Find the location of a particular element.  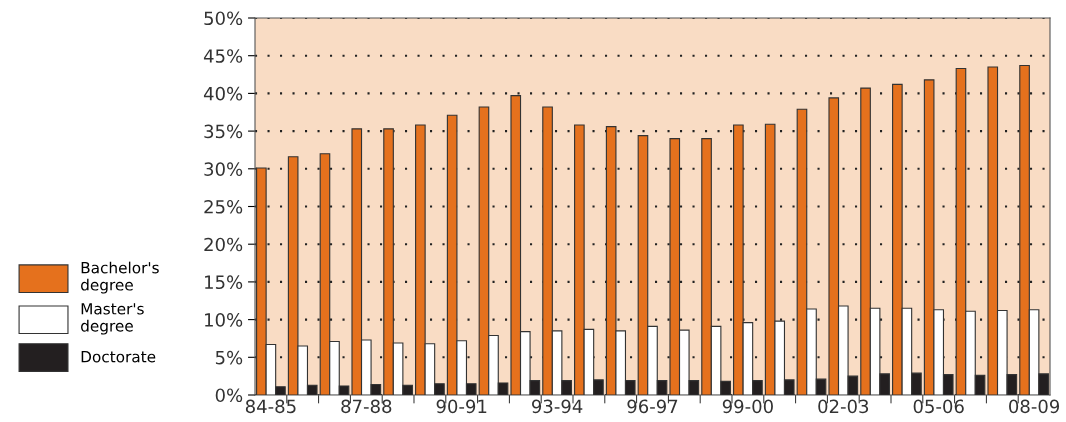

y-tick-label: 50% is located at coordinates (223, 18).